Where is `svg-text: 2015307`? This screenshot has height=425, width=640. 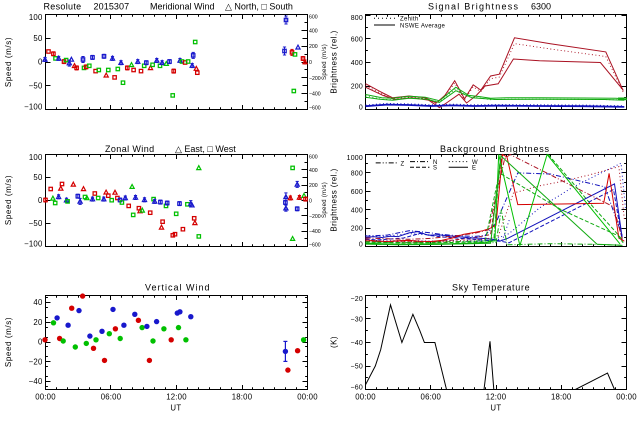
svg-text: 2015307 is located at coordinates (112, 7).